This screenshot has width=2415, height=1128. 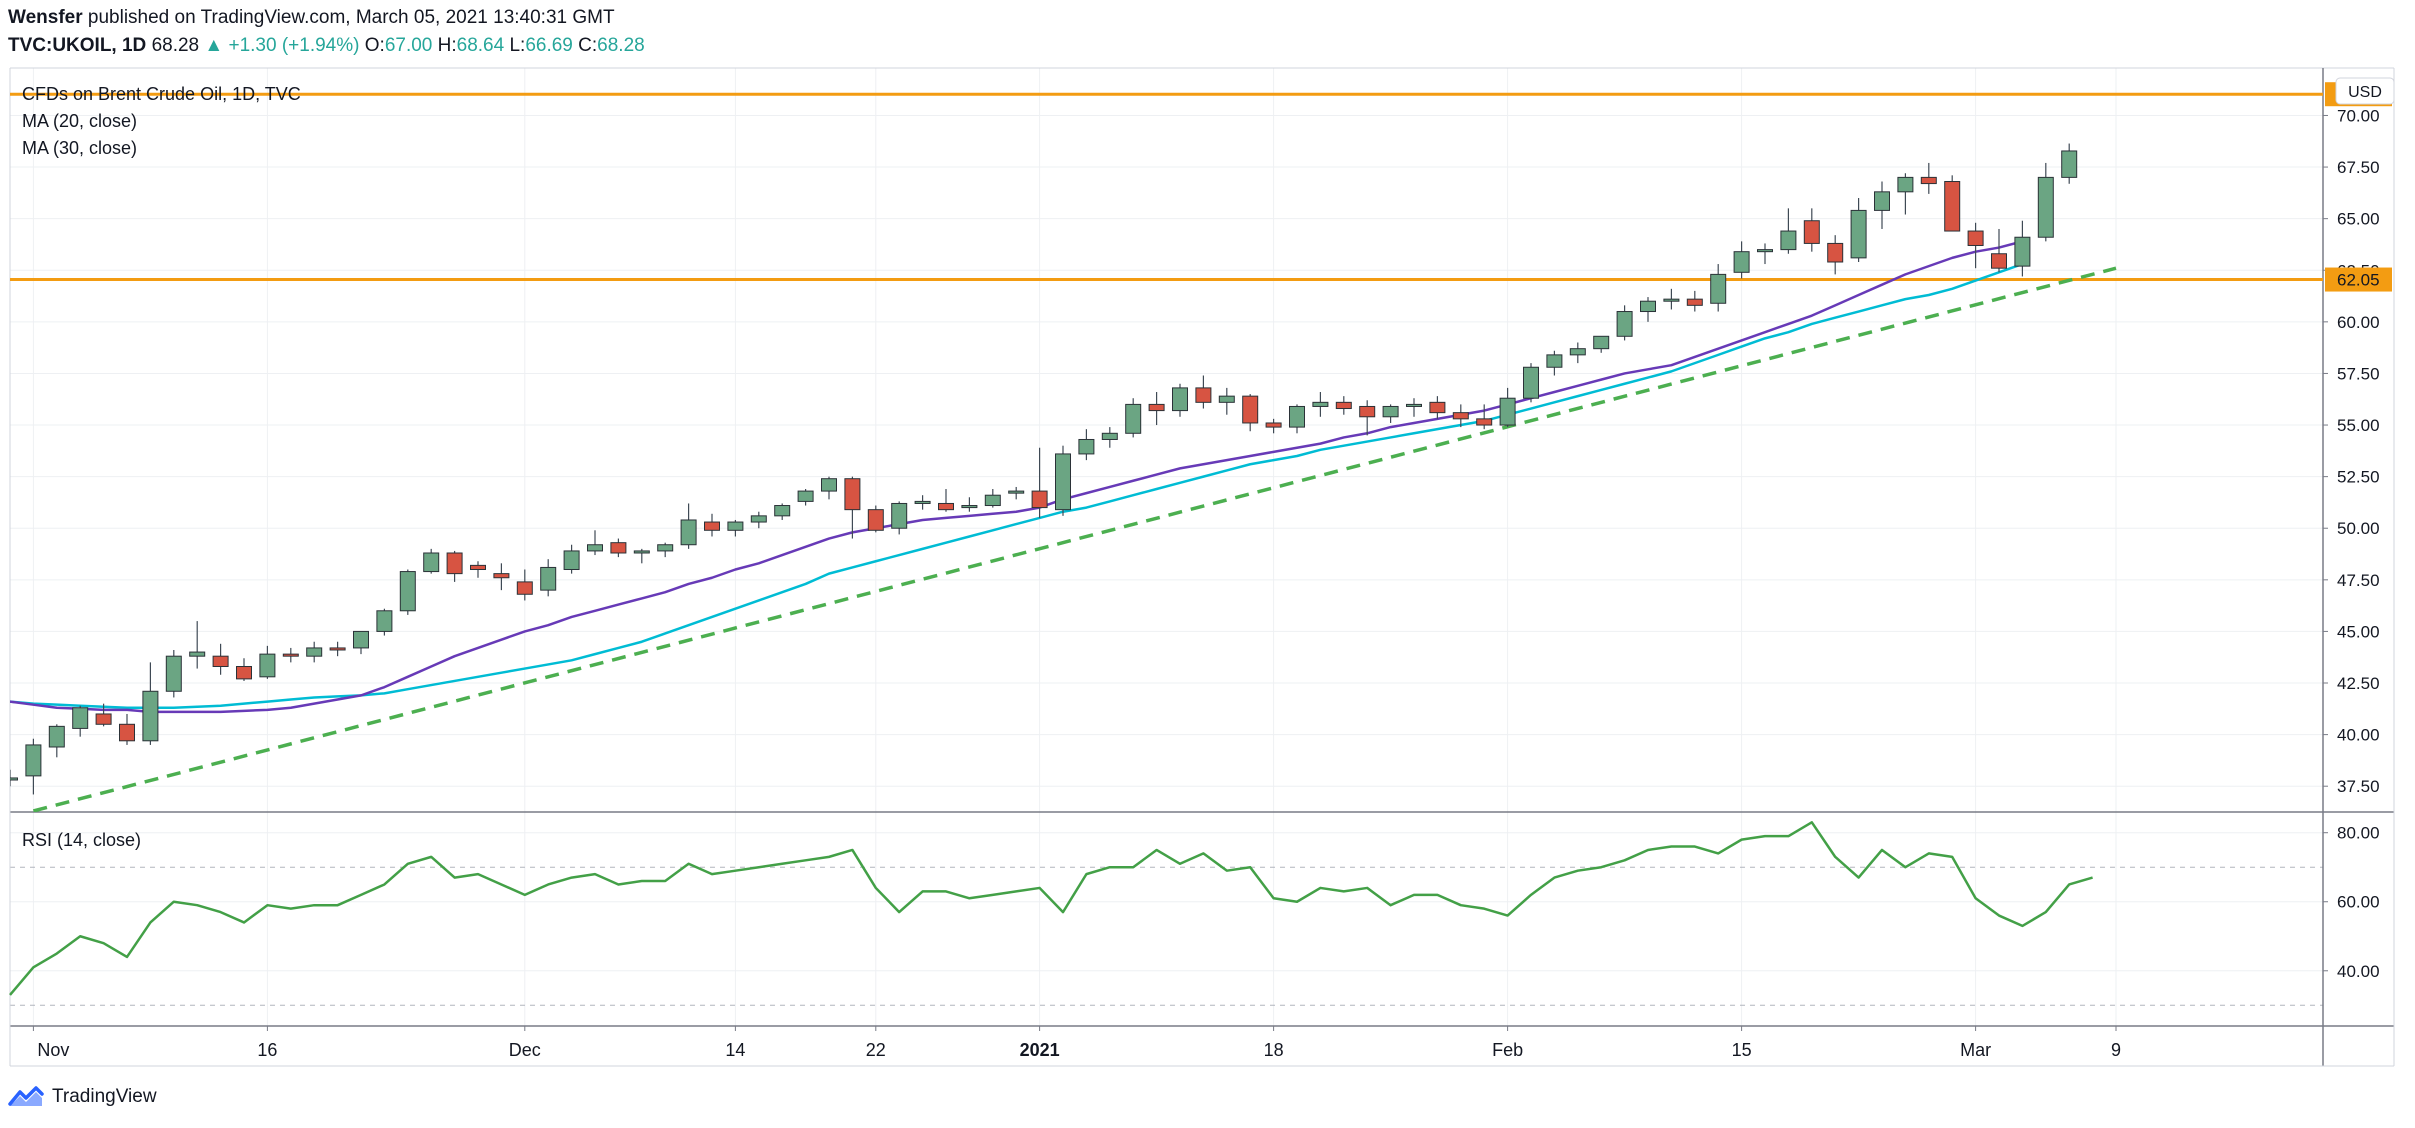 What do you see at coordinates (447, 45) in the screenshot?
I see `high-label: H:` at bounding box center [447, 45].